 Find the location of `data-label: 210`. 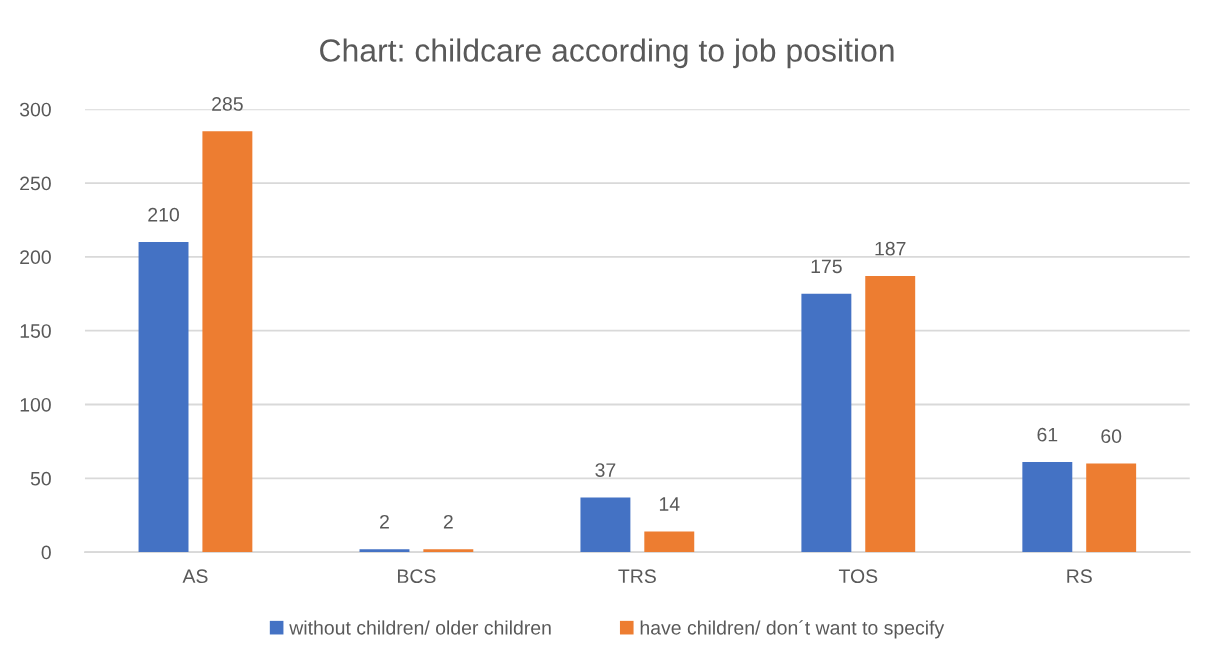

data-label: 210 is located at coordinates (163, 214).